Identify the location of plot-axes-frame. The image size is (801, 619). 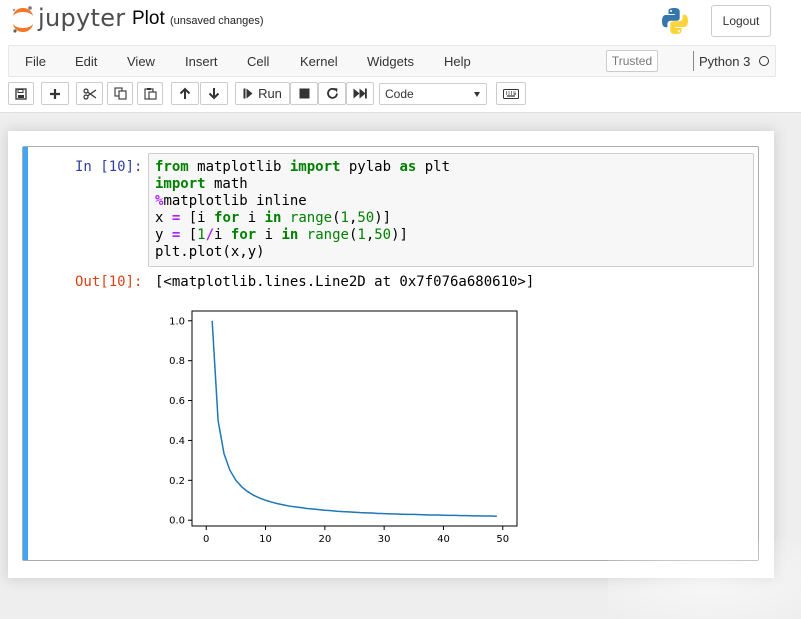
(354, 418).